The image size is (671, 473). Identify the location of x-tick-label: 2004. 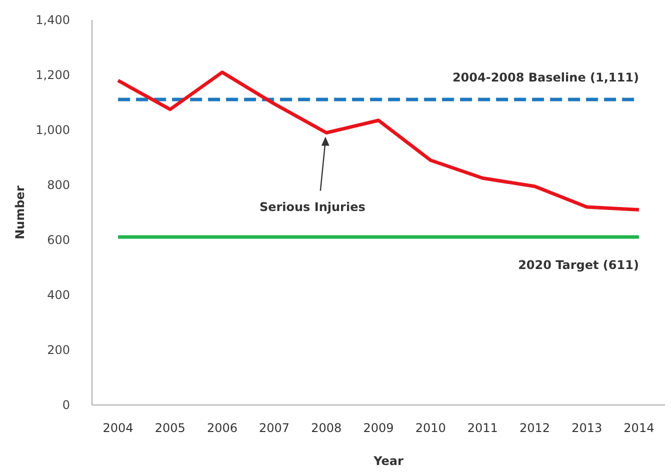
(118, 428).